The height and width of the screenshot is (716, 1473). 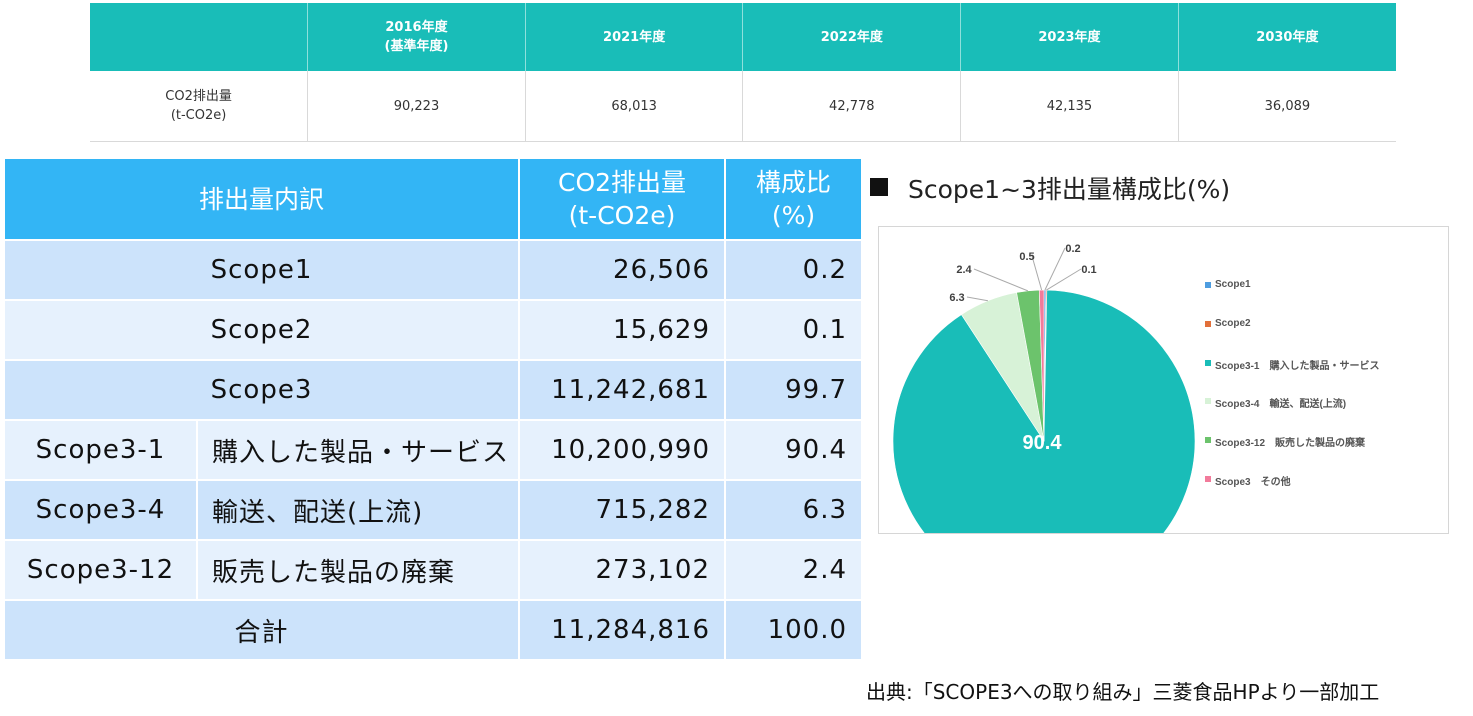 What do you see at coordinates (622, 215) in the screenshot?
I see `header-co2-line2: (t-CO2e)` at bounding box center [622, 215].